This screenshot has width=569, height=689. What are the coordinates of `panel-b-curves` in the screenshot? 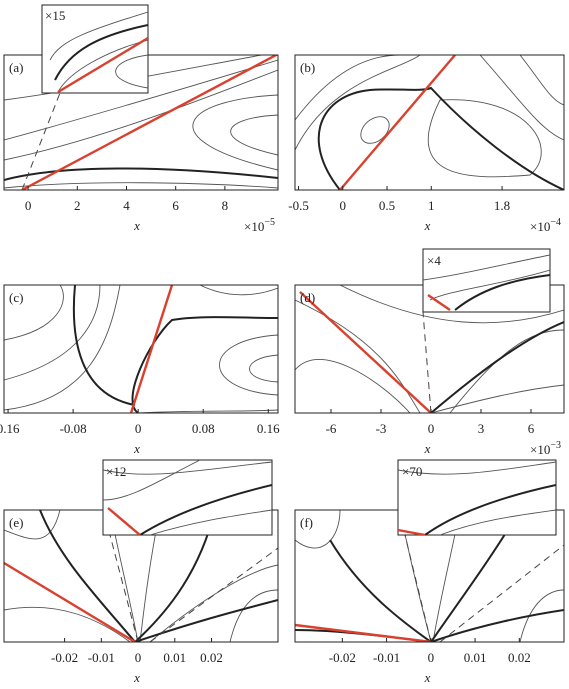 It's located at (429, 122).